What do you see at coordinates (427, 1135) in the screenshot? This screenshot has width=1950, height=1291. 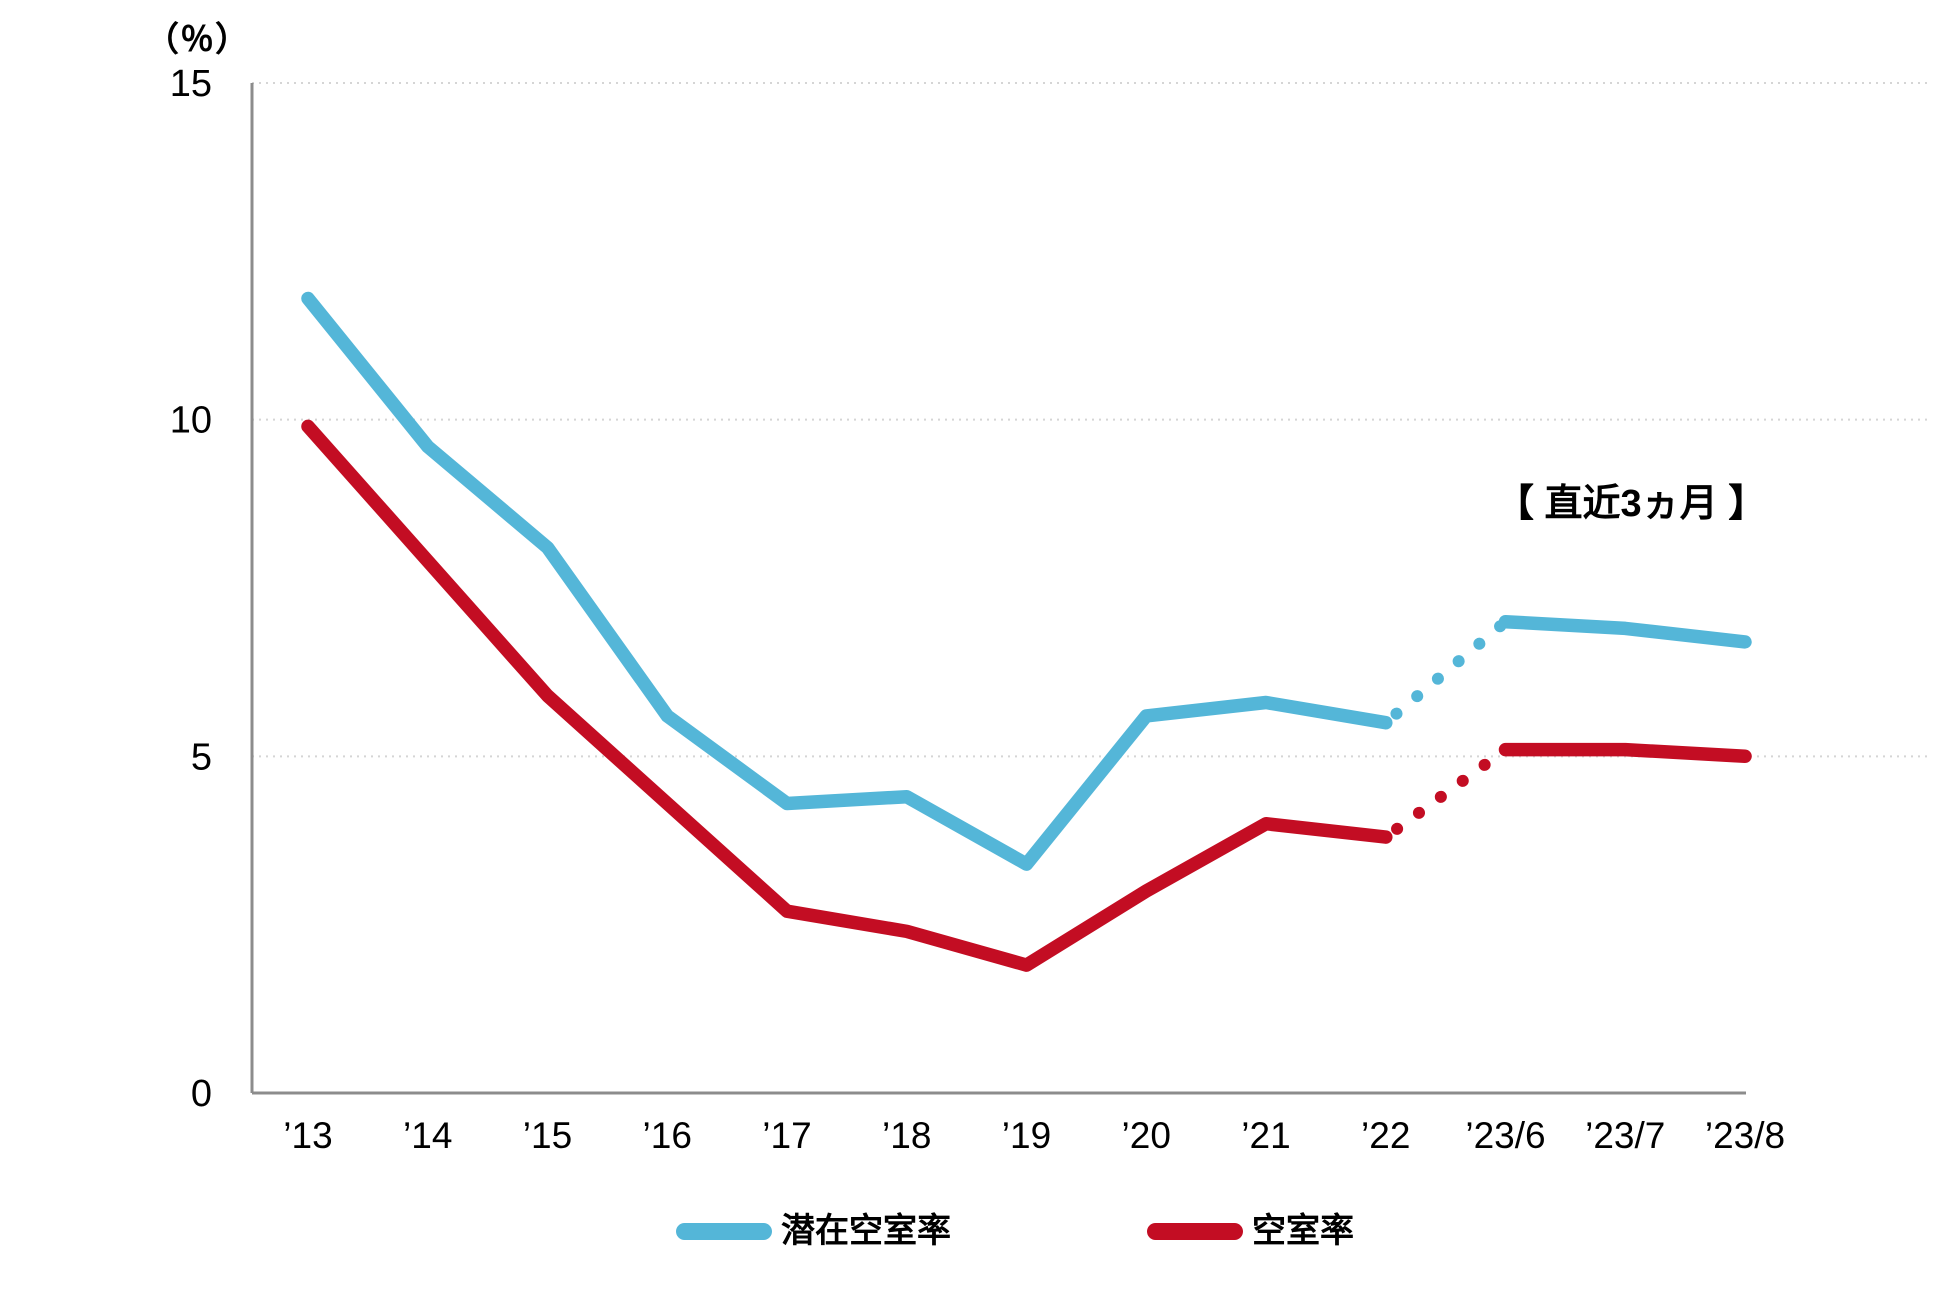 I see `x-tick-label-2: ’14` at bounding box center [427, 1135].